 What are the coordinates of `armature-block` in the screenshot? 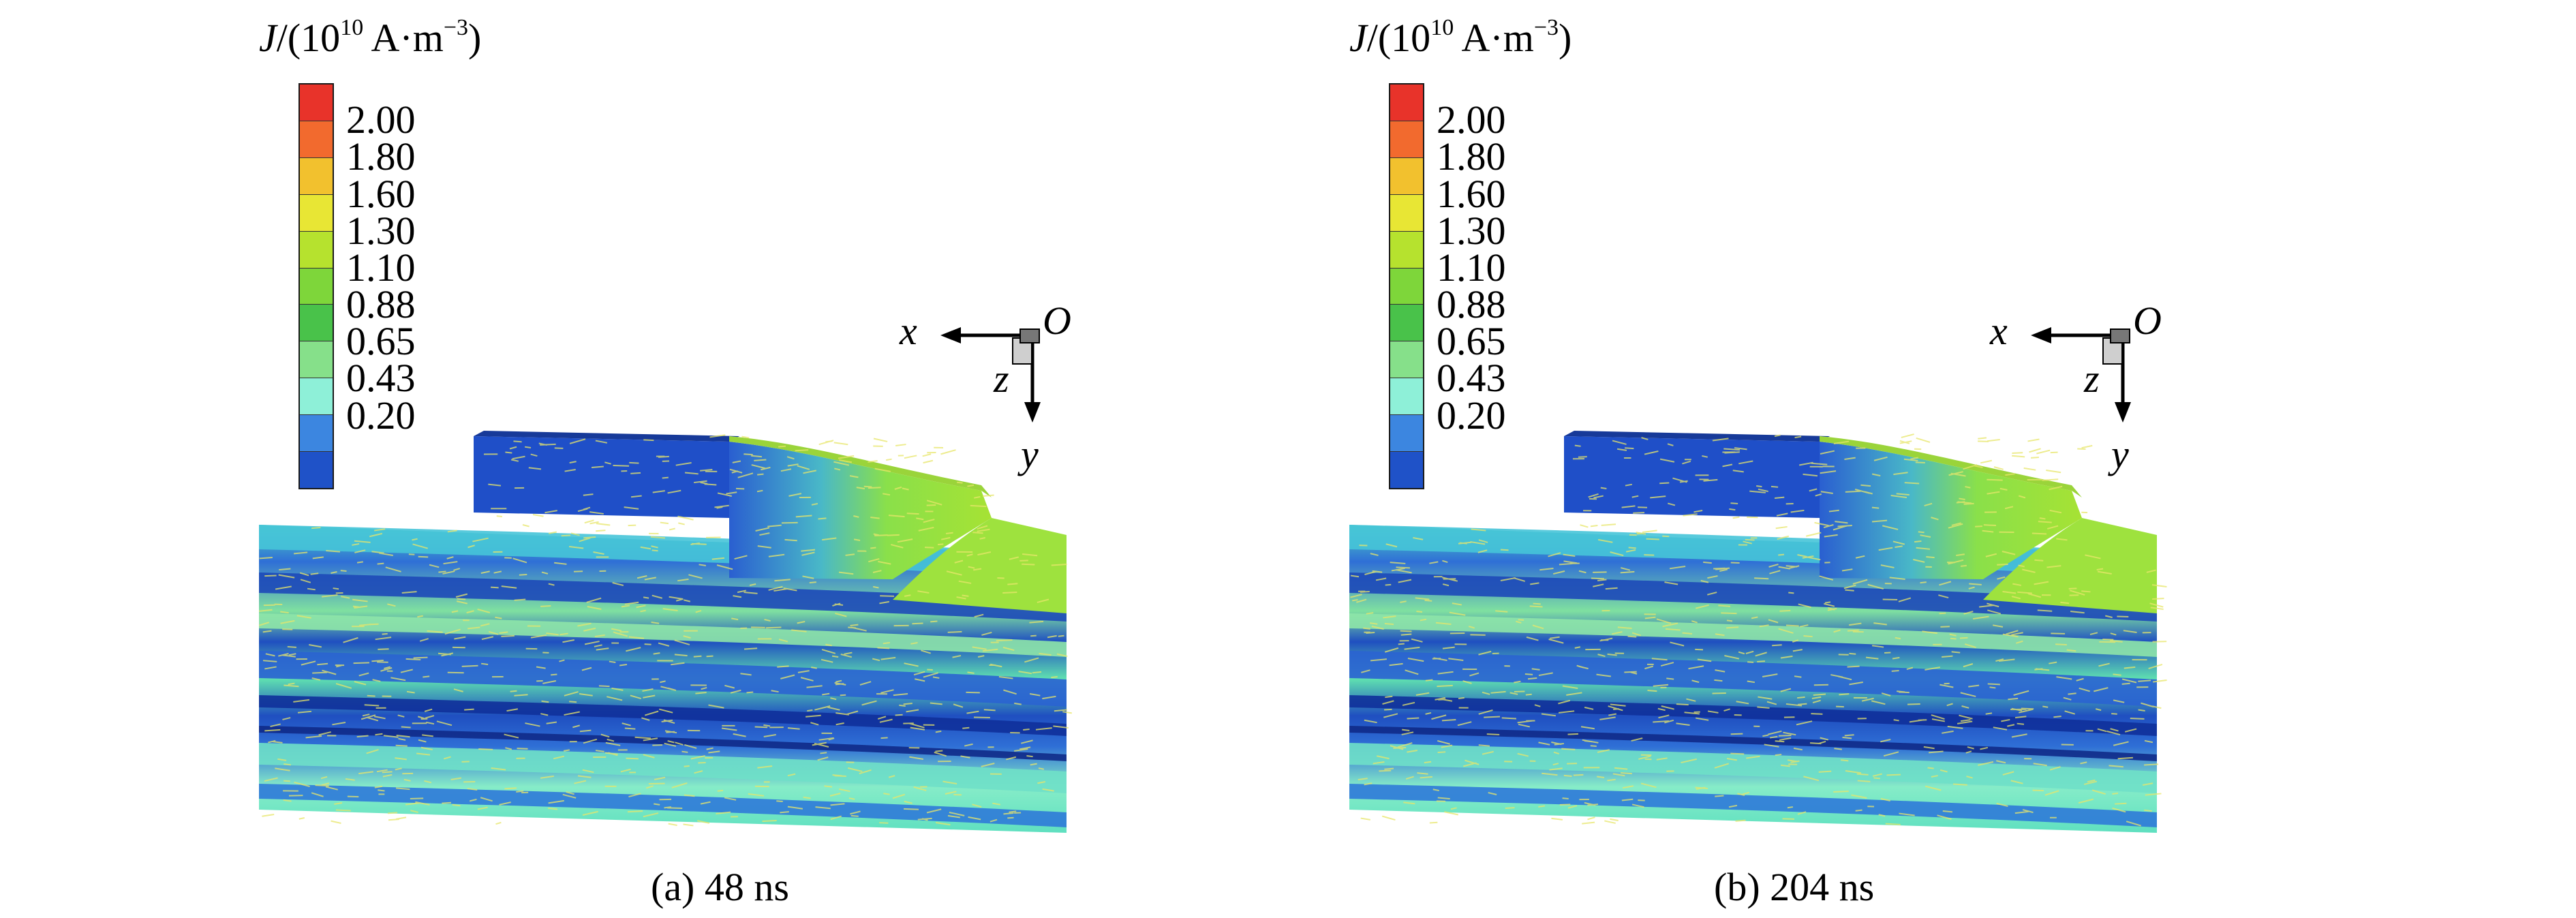 It's located at (1692, 477).